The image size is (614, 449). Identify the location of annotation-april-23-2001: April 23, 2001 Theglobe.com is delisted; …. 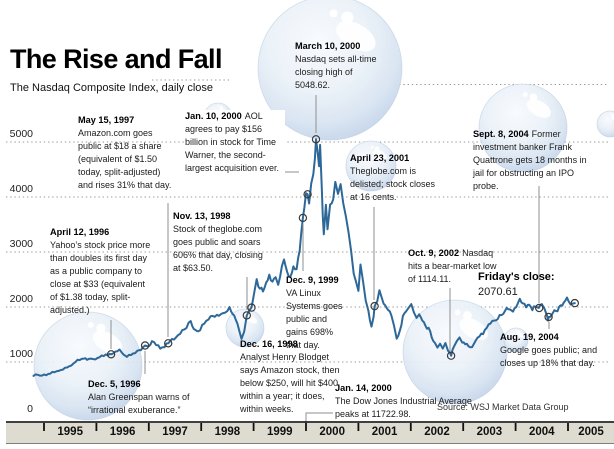
(396, 178).